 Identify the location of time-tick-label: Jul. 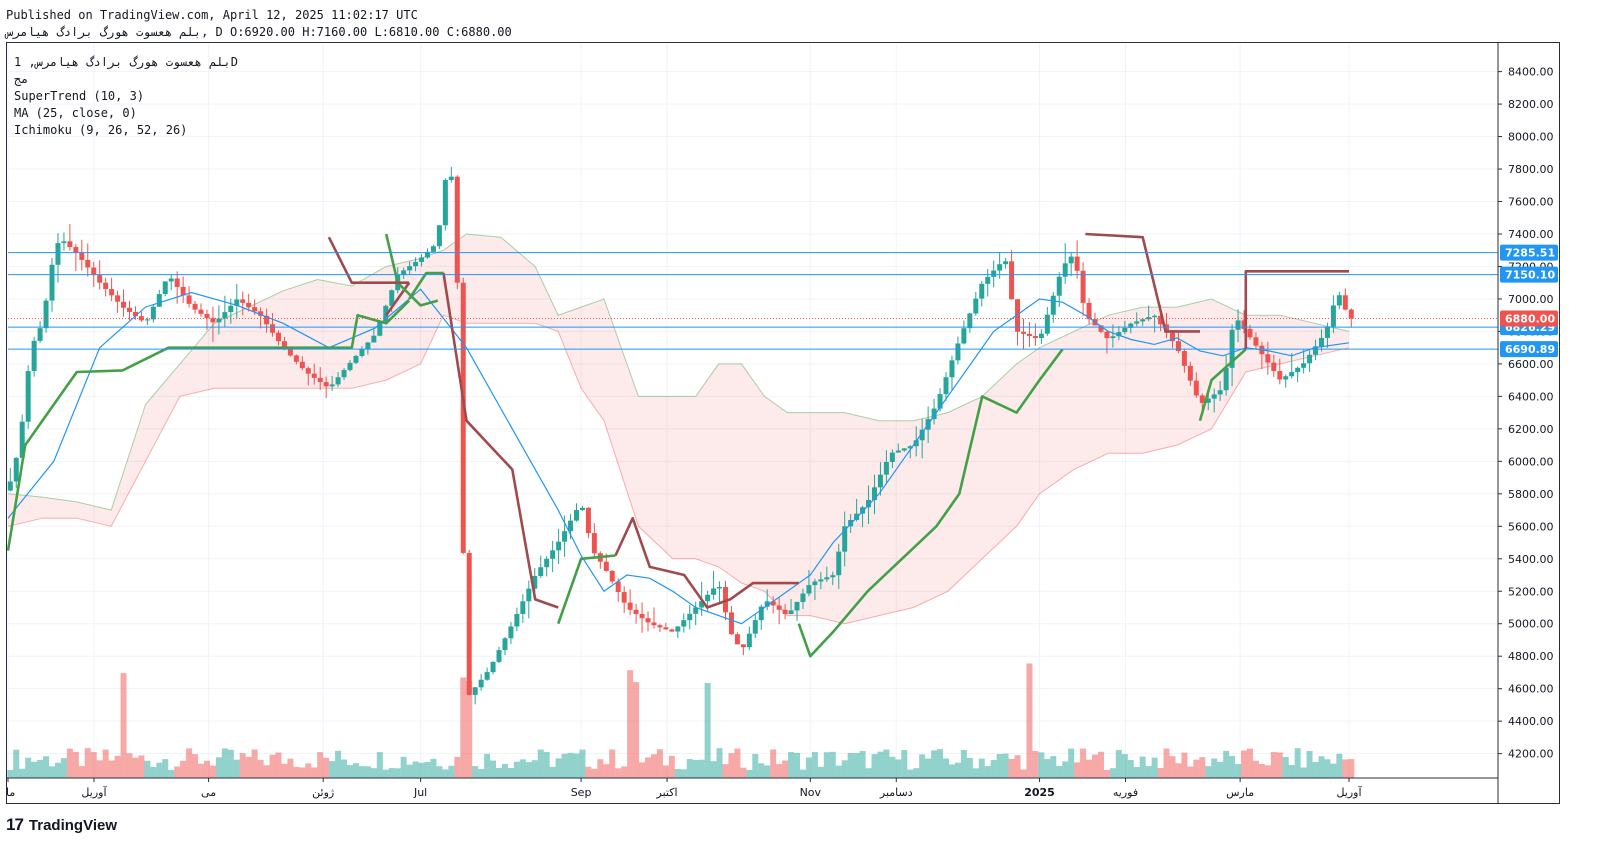
(420, 792).